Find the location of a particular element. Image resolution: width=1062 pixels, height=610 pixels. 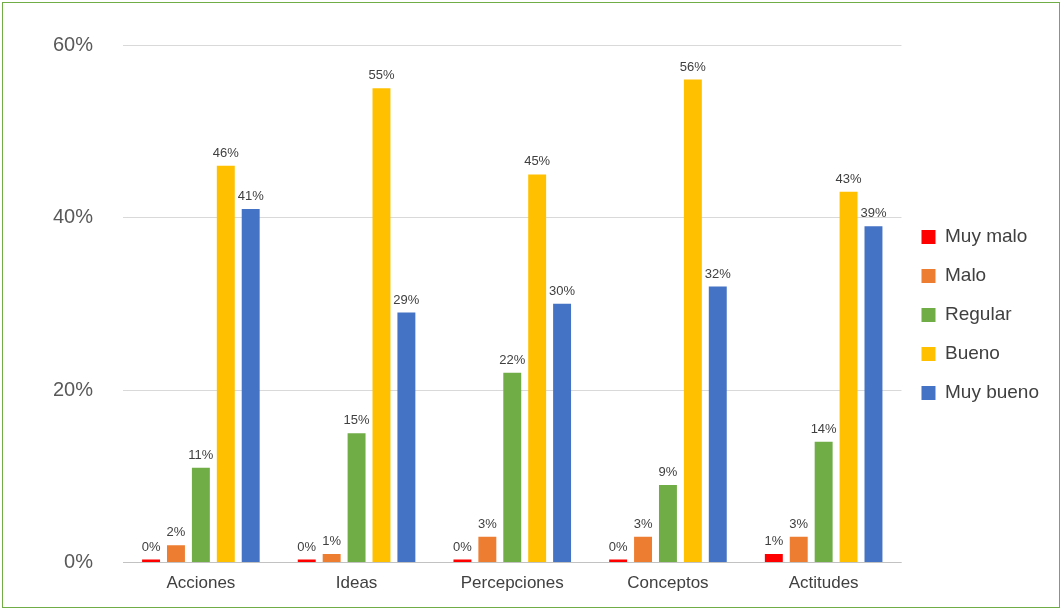

data-label: 39% is located at coordinates (873, 213).